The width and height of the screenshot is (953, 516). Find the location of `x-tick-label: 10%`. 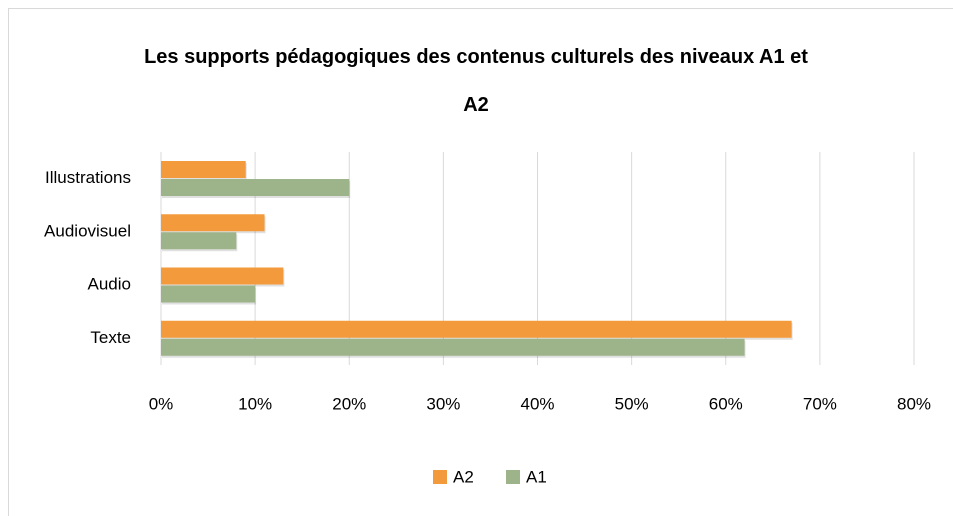

x-tick-label: 10% is located at coordinates (255, 403).